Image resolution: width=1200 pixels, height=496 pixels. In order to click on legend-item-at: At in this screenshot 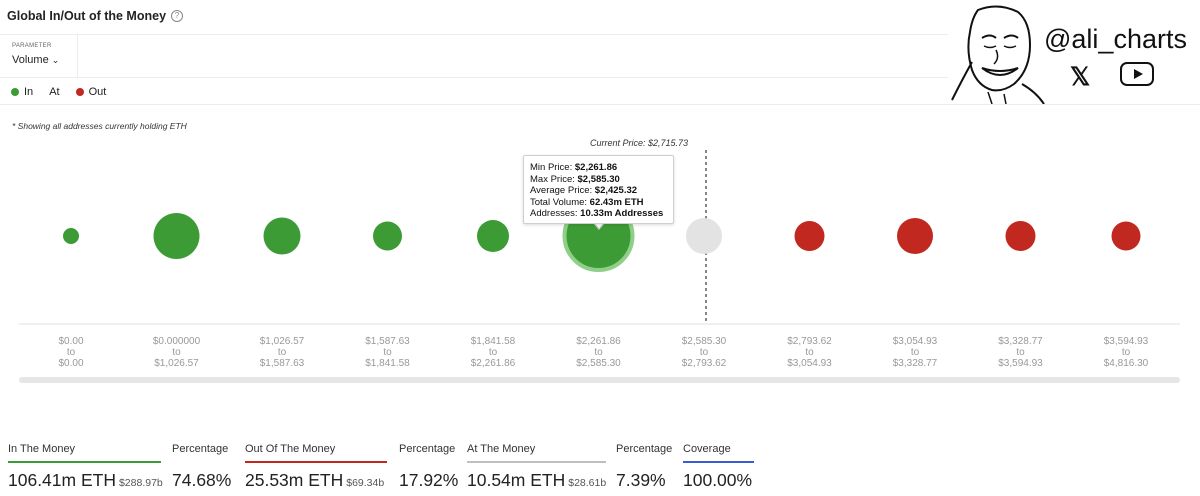, I will do `click(54, 92)`.